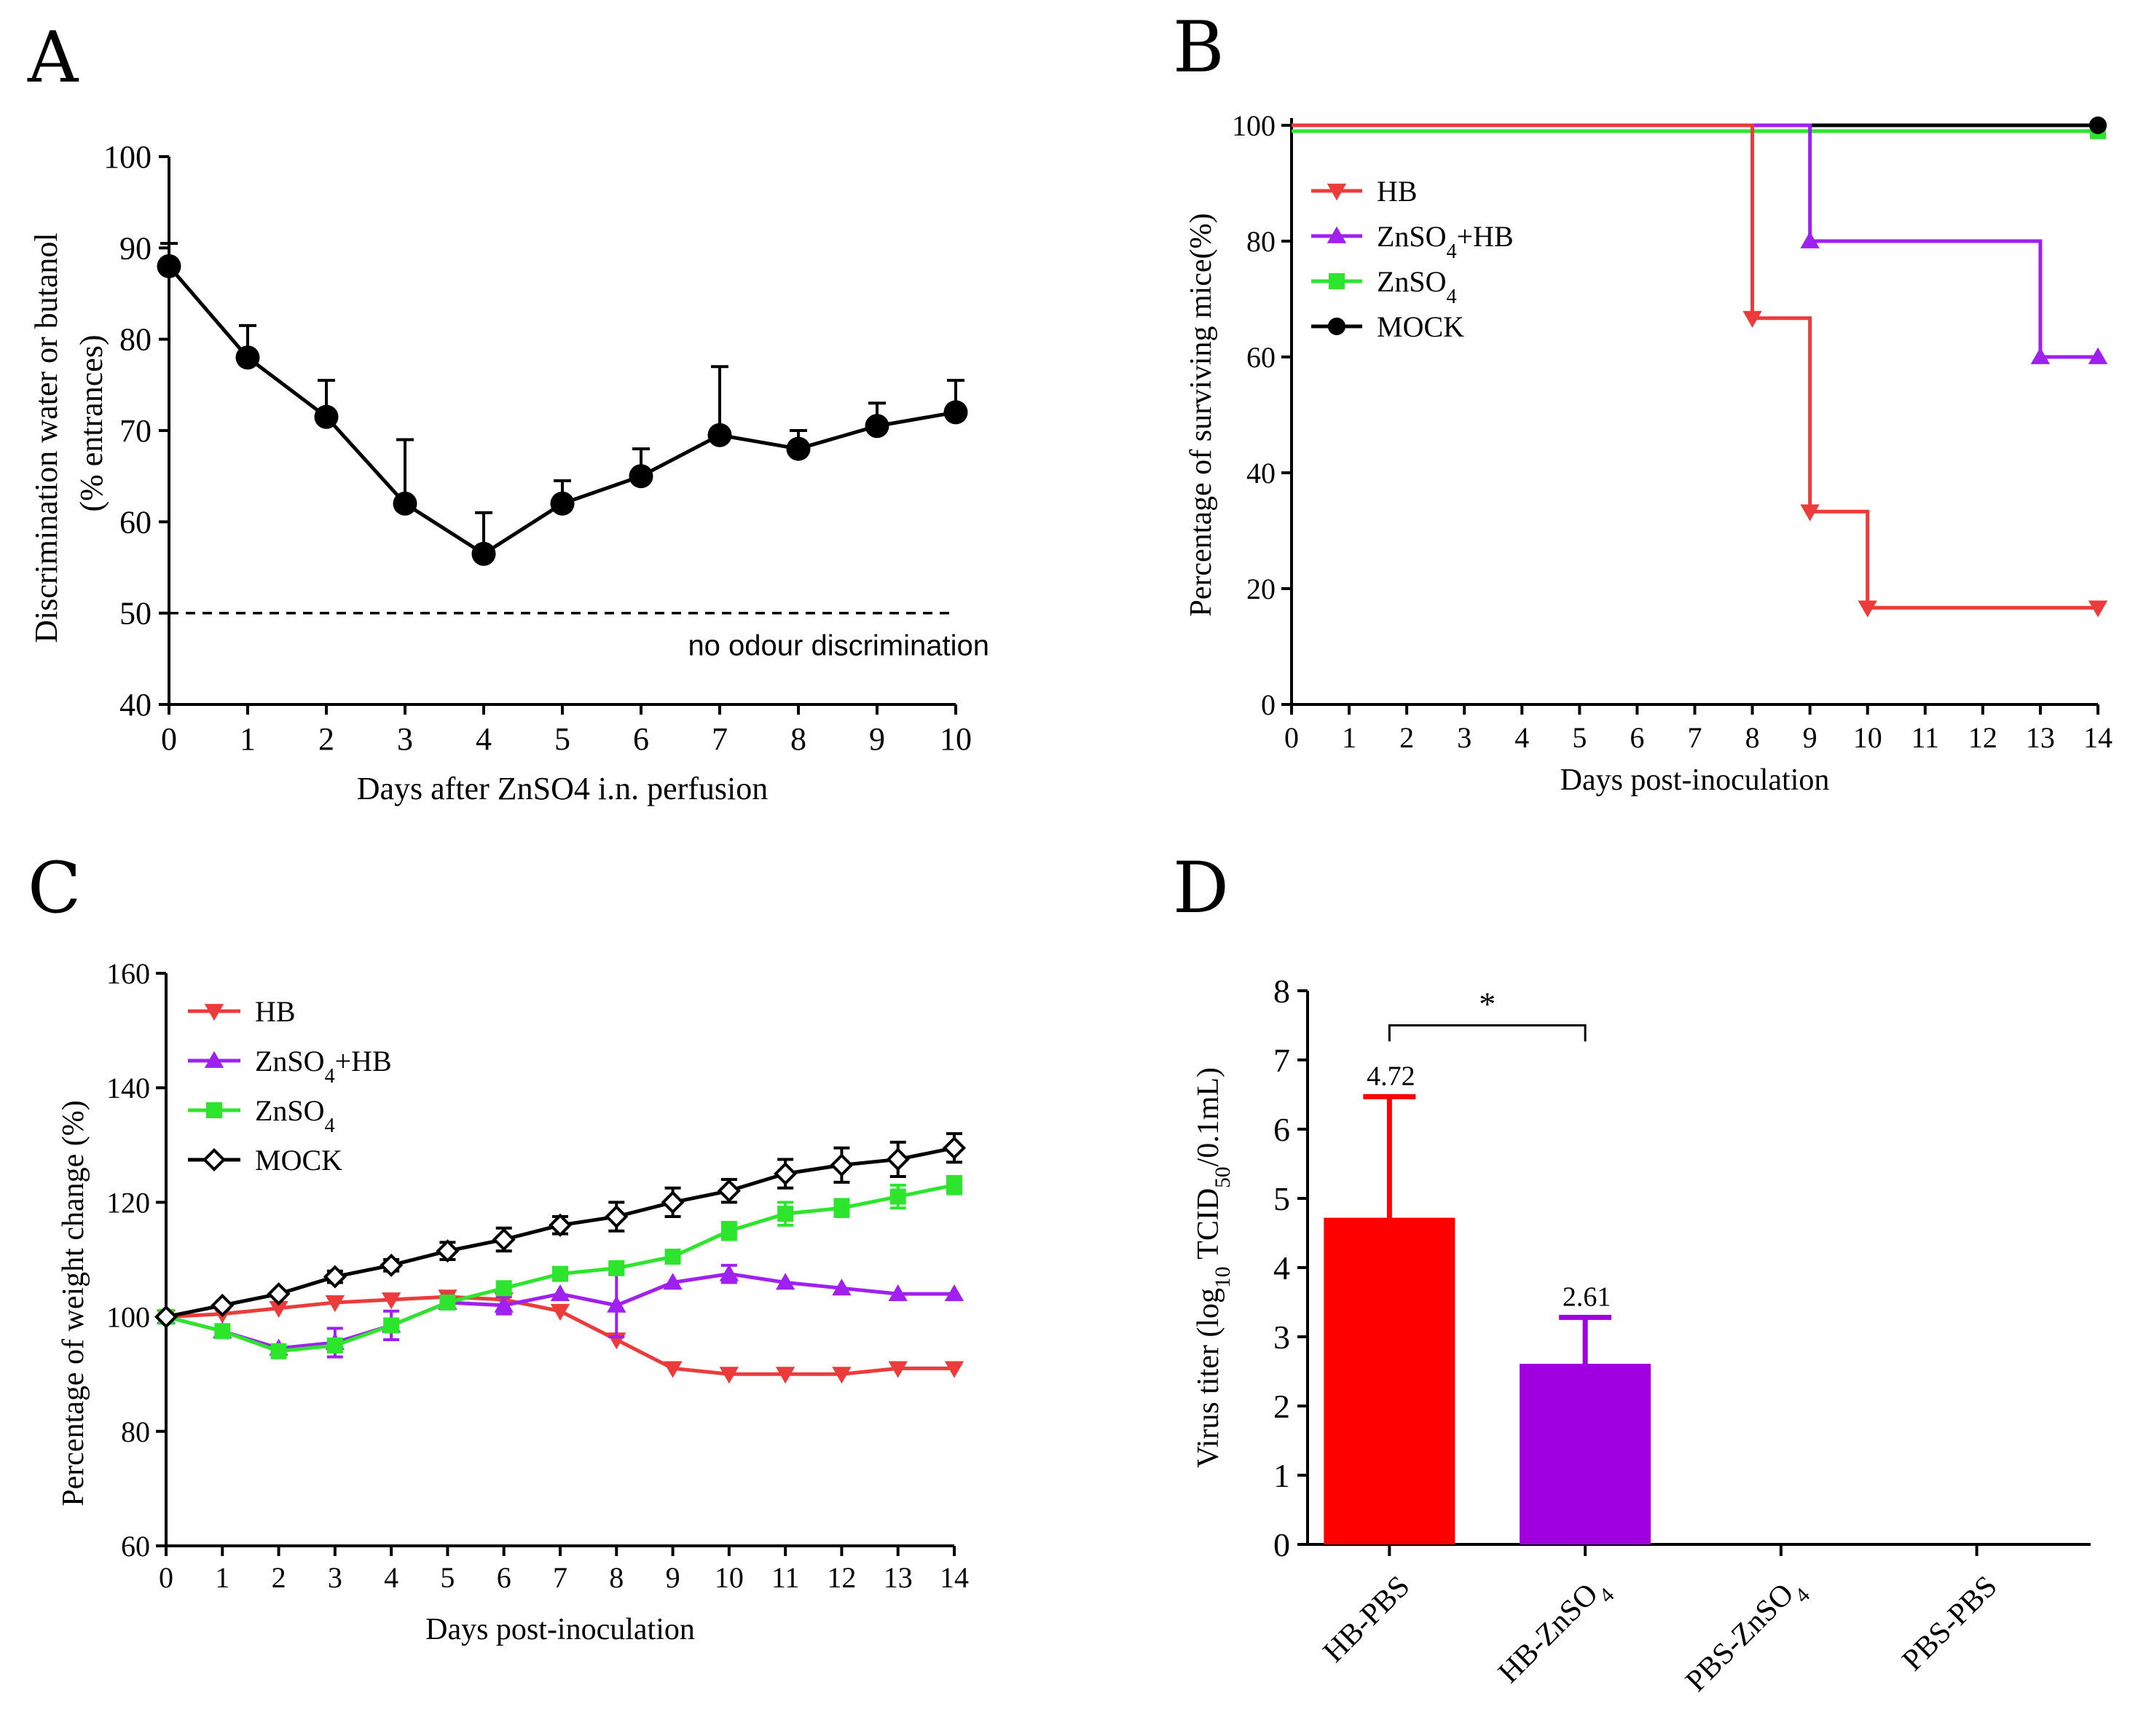 The width and height of the screenshot is (2130, 1736). Describe the element at coordinates (1747, 1637) in the screenshot. I see `x-category-label: PBS-ZnSO4` at that location.